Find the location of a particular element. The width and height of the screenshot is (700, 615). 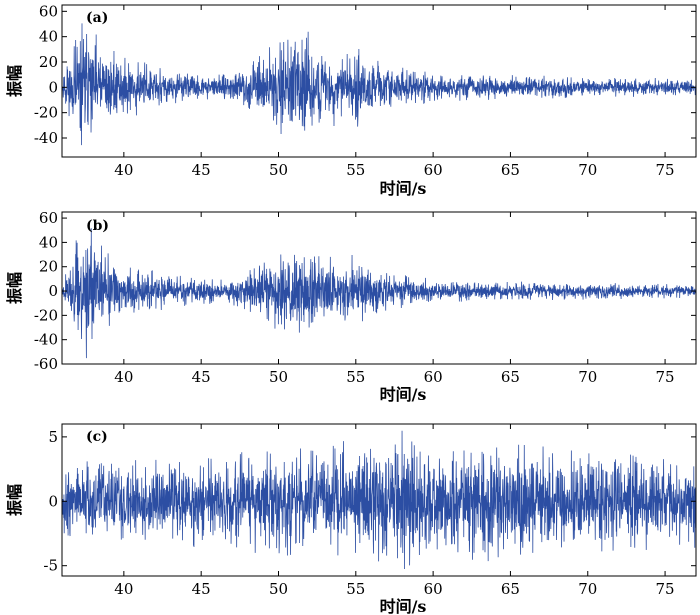

panel-c-label: (c) is located at coordinates (97, 437).